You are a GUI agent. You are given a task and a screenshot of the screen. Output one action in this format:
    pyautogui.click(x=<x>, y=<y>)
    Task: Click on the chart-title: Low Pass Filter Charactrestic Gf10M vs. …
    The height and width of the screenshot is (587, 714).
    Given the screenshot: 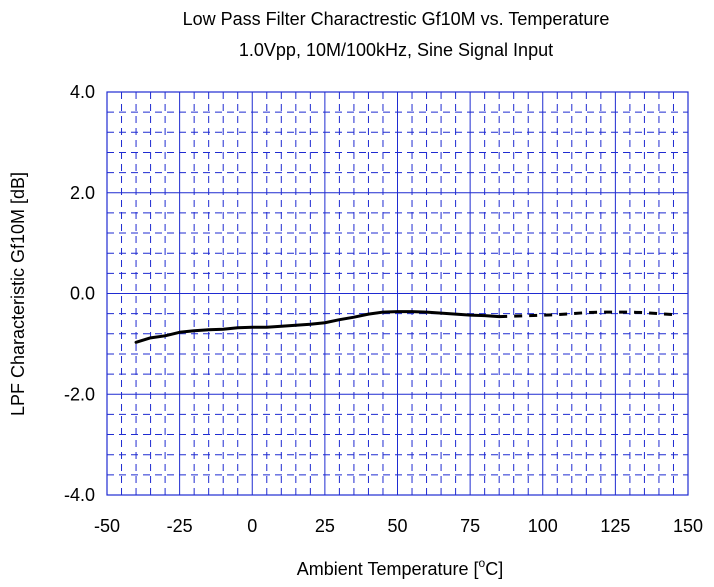 What is the action you would take?
    pyautogui.click(x=396, y=19)
    